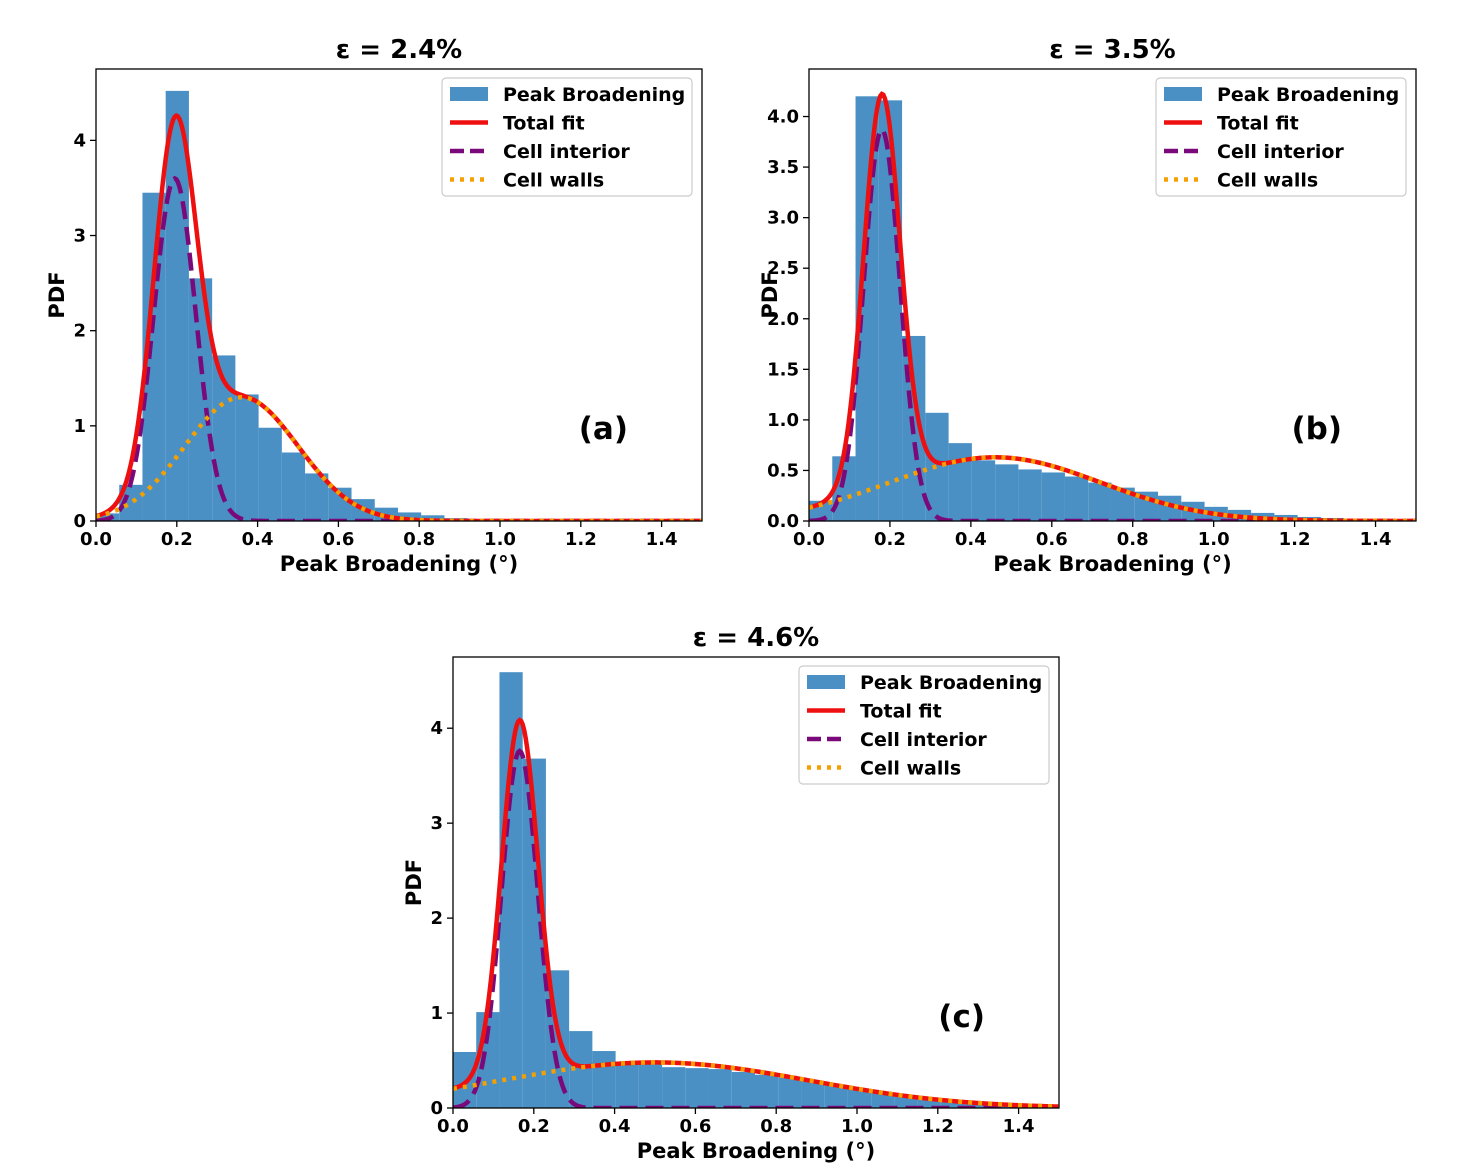 The width and height of the screenshot is (1478, 1172). I want to click on y-tick-label: 3.0, so click(783, 218).